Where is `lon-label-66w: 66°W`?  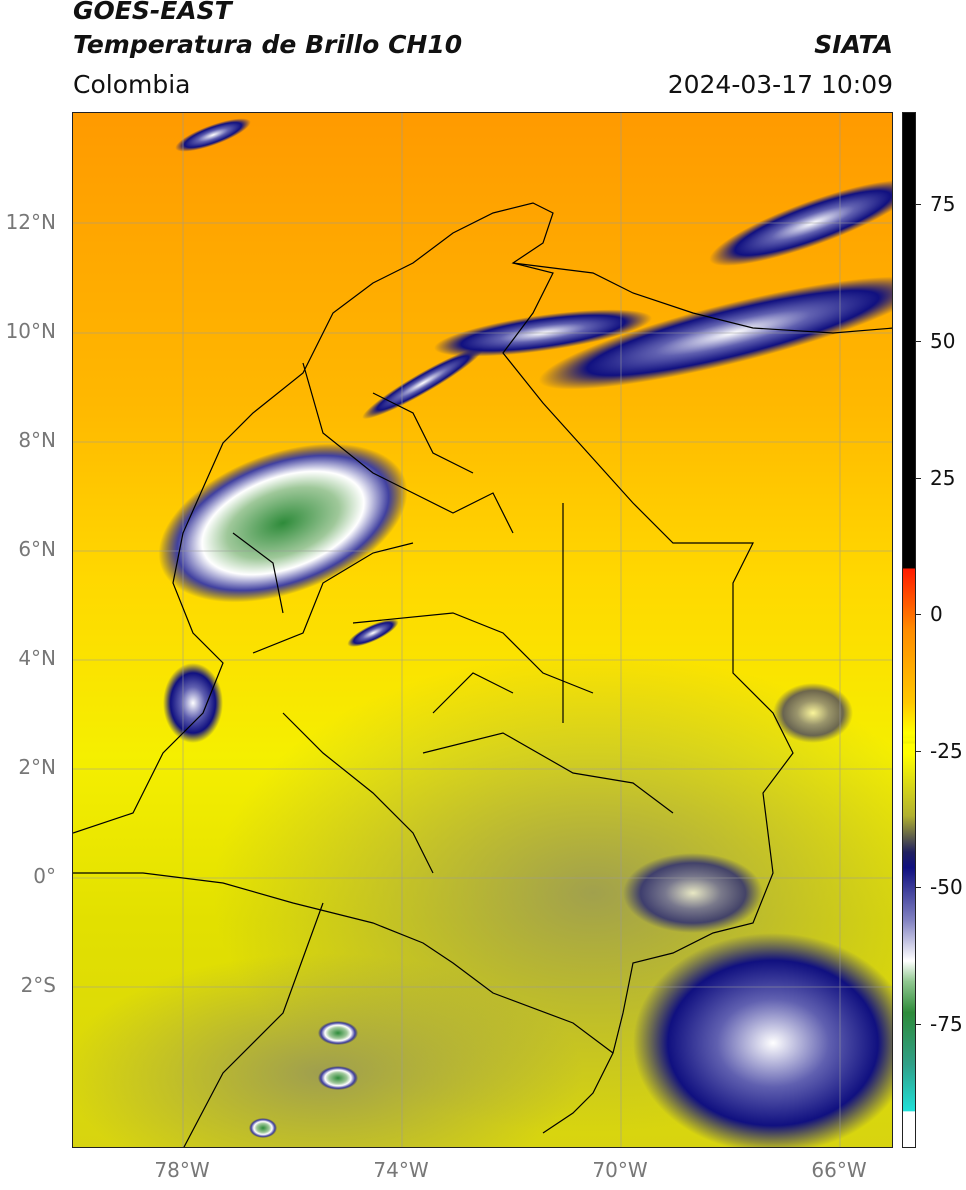 lon-label-66w: 66°W is located at coordinates (839, 1170).